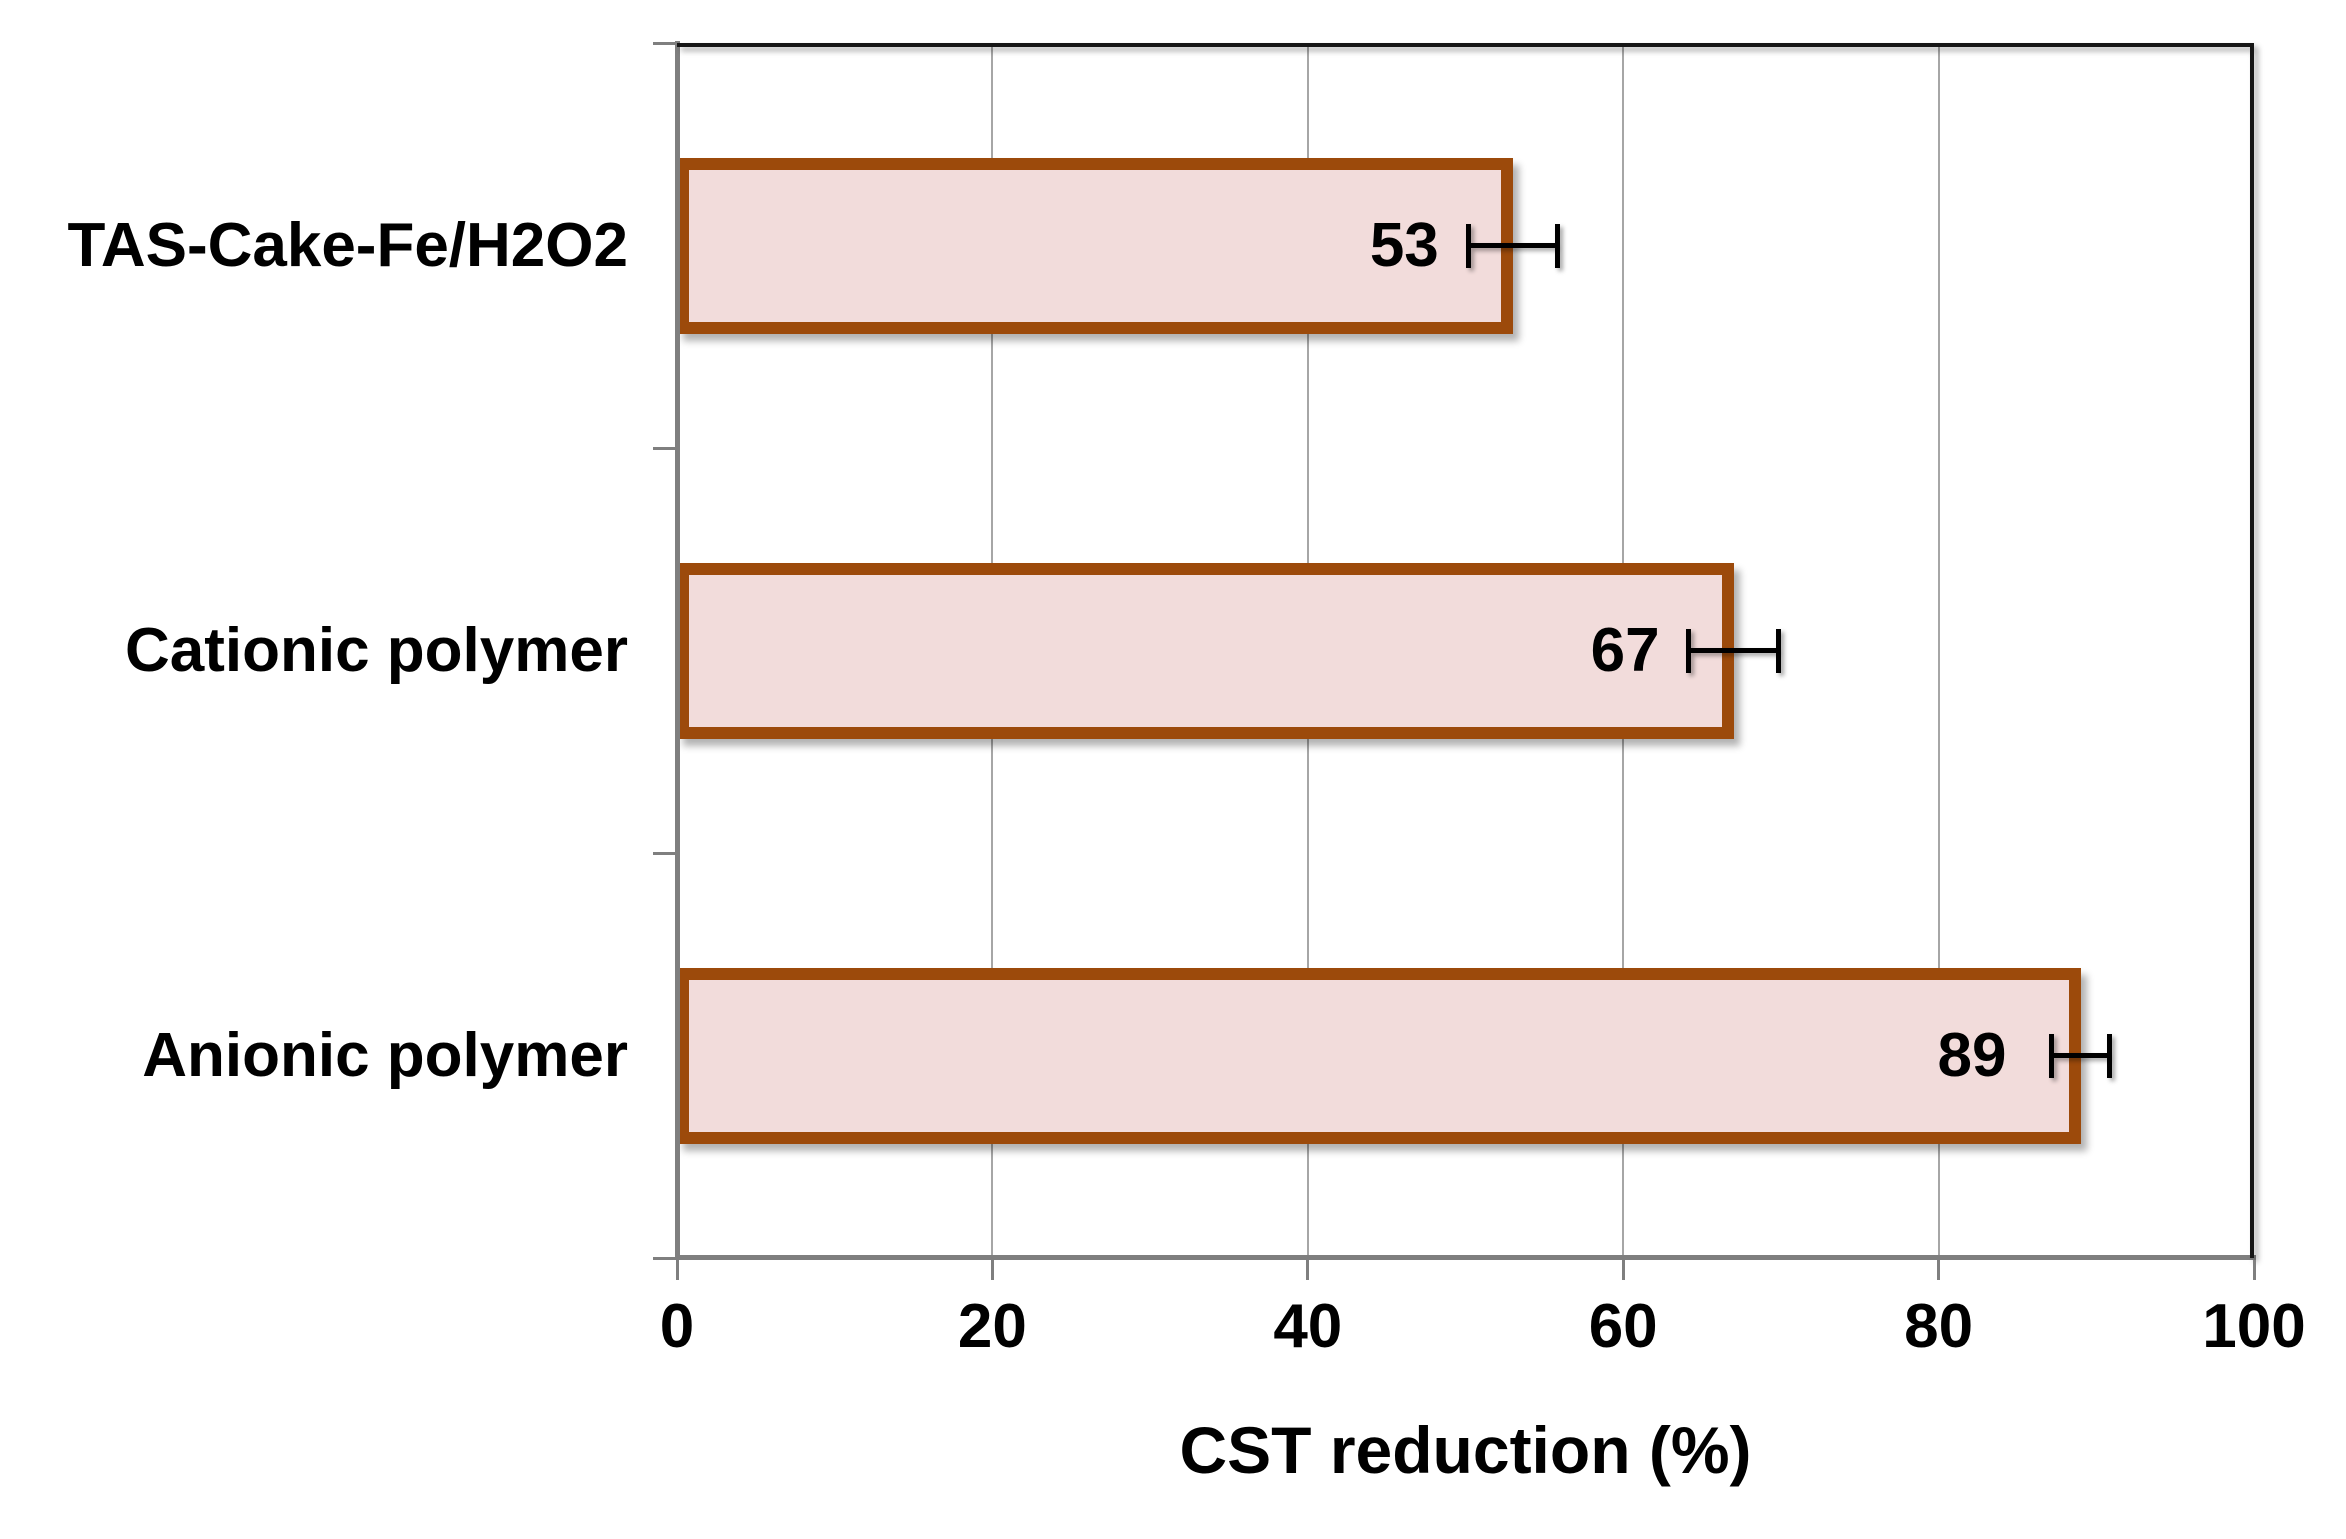 The width and height of the screenshot is (2346, 1539). Describe the element at coordinates (385, 1055) in the screenshot. I see `category-label: Anionic polymer` at that location.